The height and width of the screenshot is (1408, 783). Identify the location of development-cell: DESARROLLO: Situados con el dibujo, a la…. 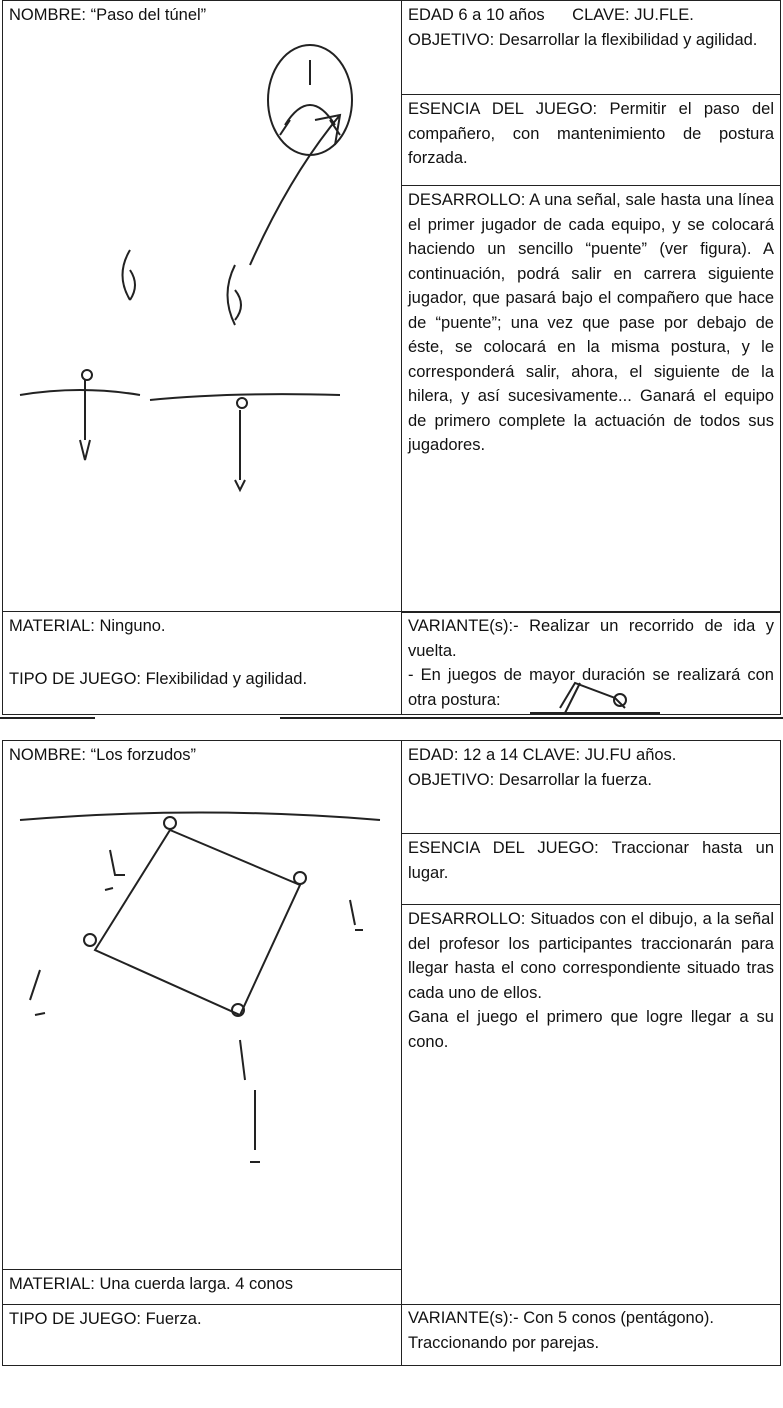
(591, 1104).